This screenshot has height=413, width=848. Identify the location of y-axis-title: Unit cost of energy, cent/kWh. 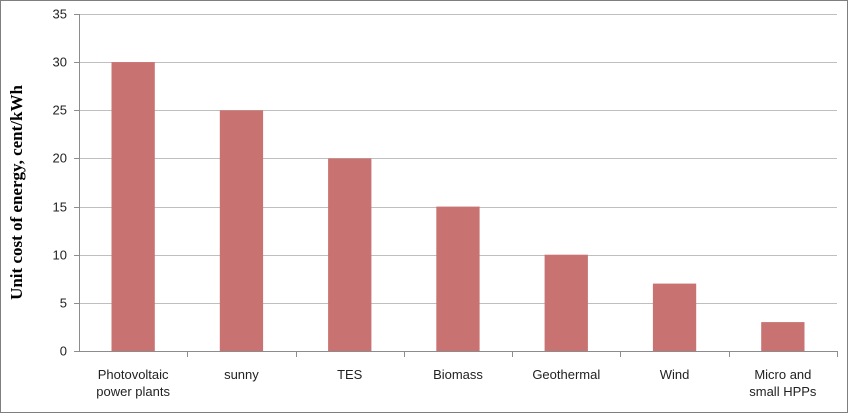
(16, 192).